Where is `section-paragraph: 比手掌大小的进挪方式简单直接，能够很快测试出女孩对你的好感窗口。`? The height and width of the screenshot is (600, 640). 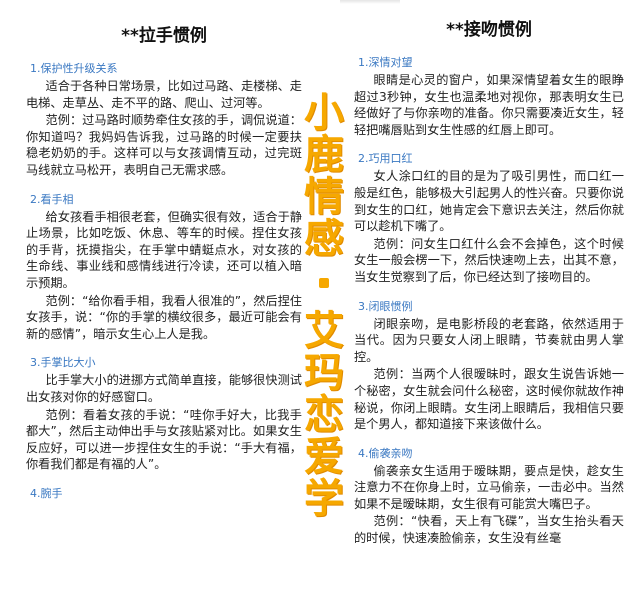
section-paragraph: 比手掌大小的进挪方式简单直接，能够很快测试出女孩对你的好感窗口。 is located at coordinates (164, 388).